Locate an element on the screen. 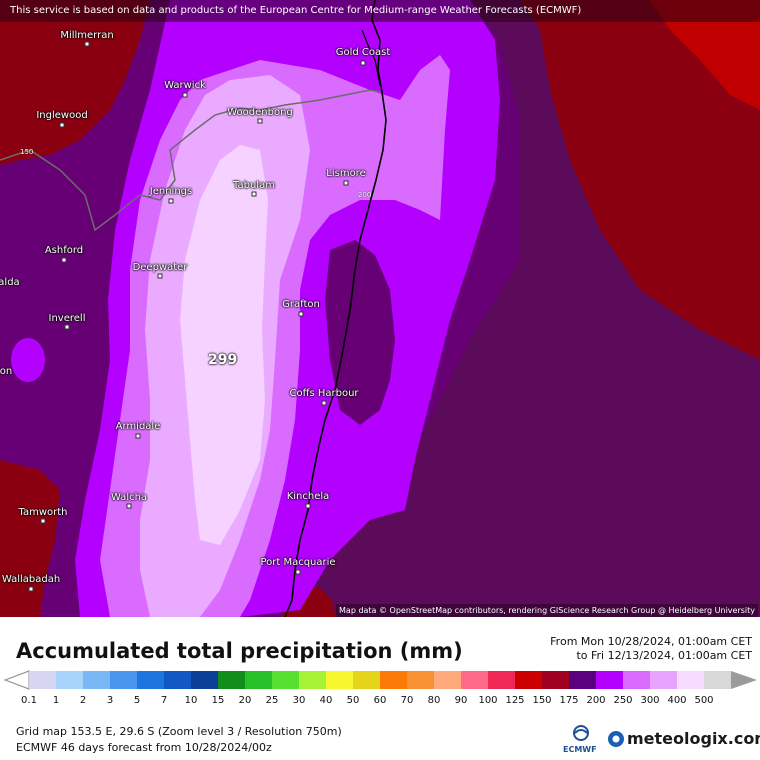  period-to: to Fri 12/13/2024, 01:00am CET is located at coordinates (664, 655).